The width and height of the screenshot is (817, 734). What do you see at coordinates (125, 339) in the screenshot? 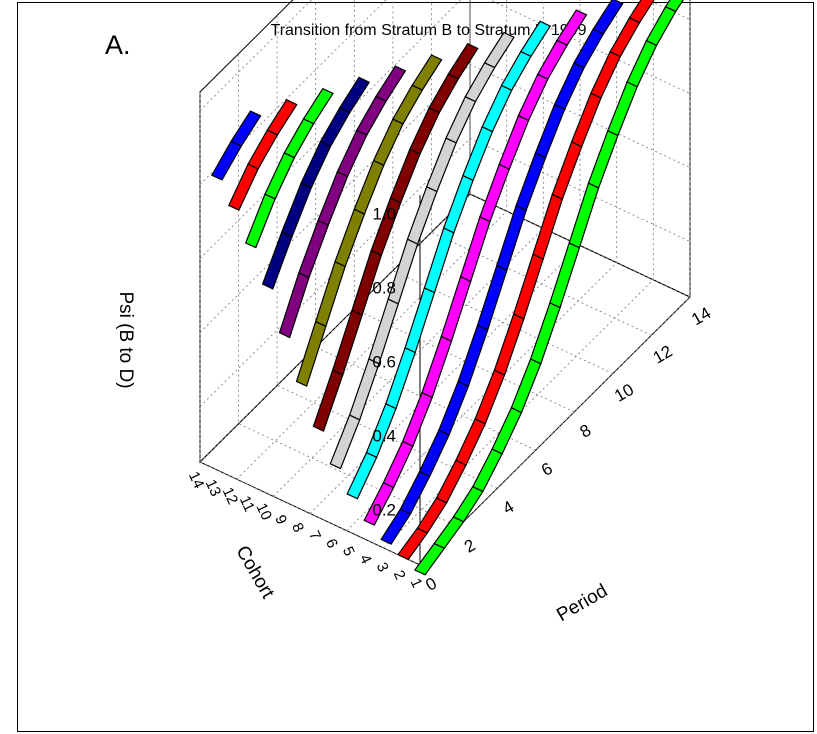
I see `z-axis-label: Psi (B to D)` at bounding box center [125, 339].